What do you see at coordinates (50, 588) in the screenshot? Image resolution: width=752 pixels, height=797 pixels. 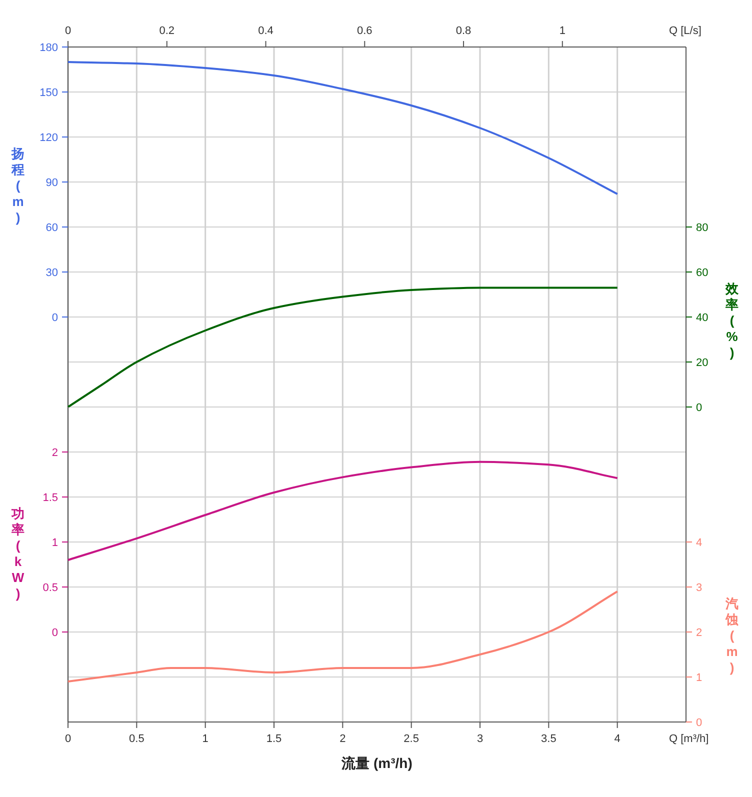 I see `y-tick-label: 0.5` at bounding box center [50, 588].